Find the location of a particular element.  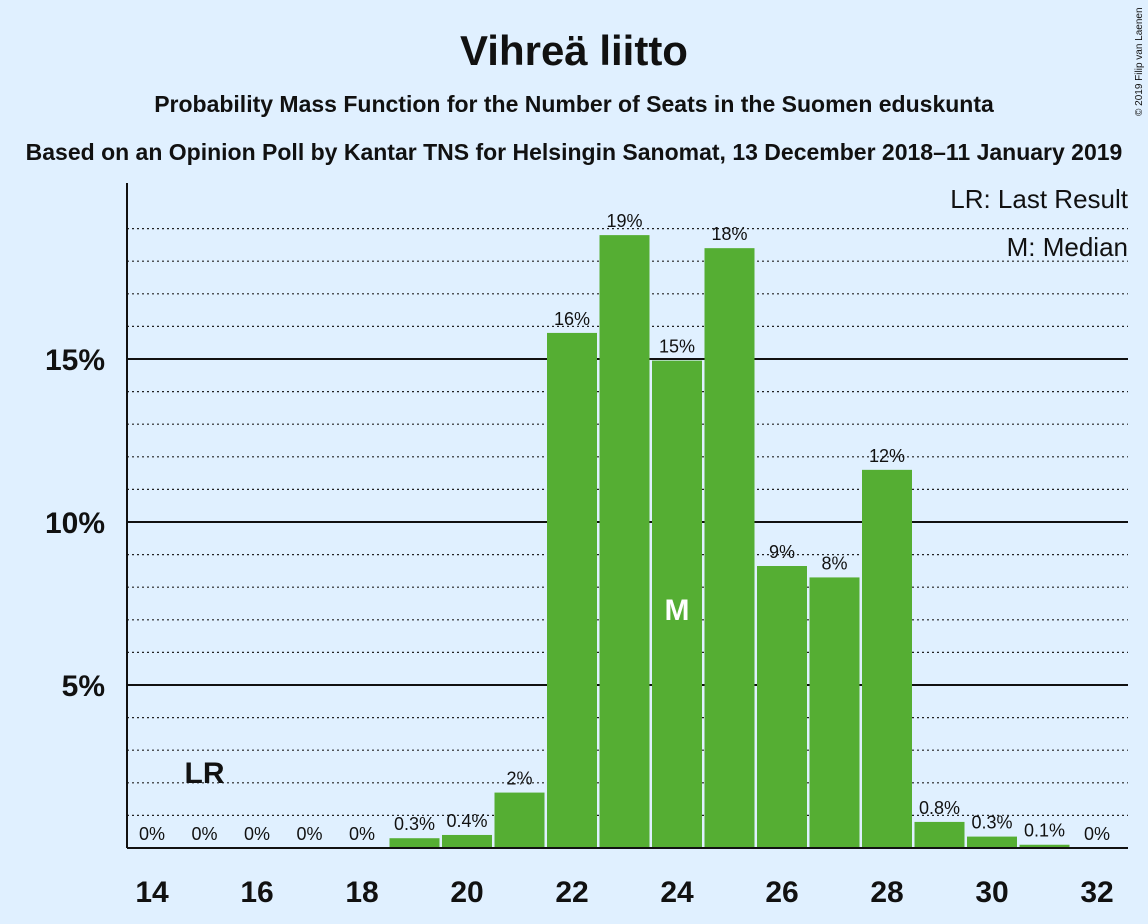

bar-label-seat-15: 0% is located at coordinates (204, 834).